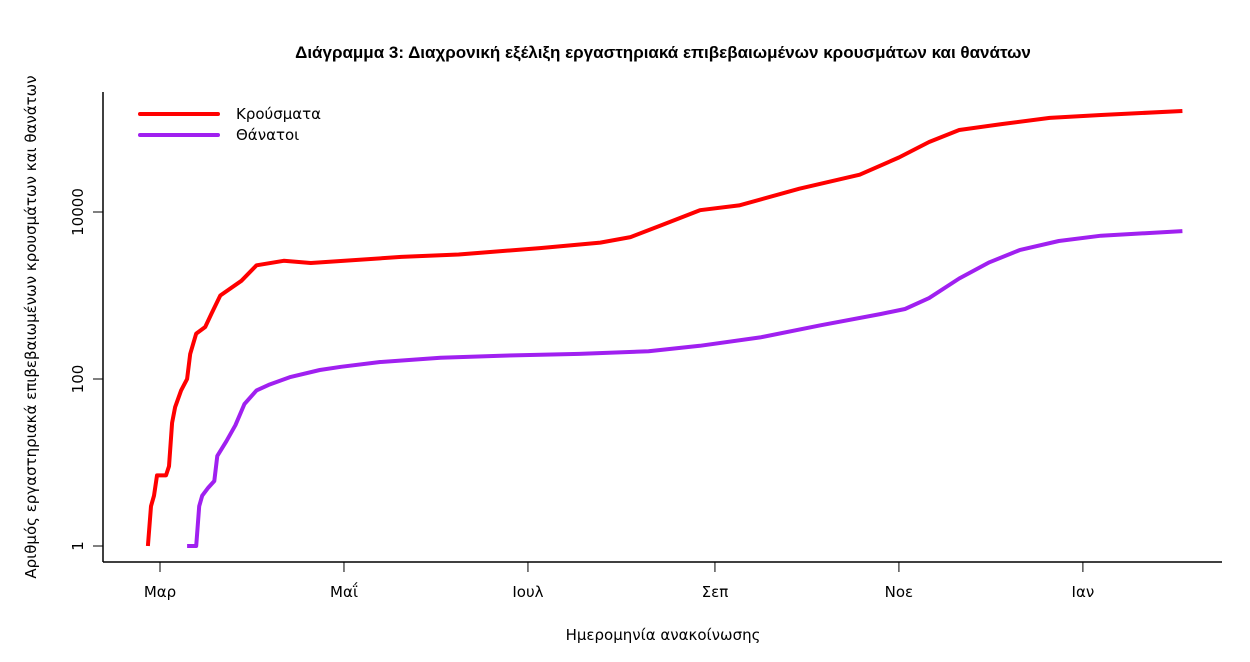  I want to click on x-tick-label: Μαρ, so click(160, 592).